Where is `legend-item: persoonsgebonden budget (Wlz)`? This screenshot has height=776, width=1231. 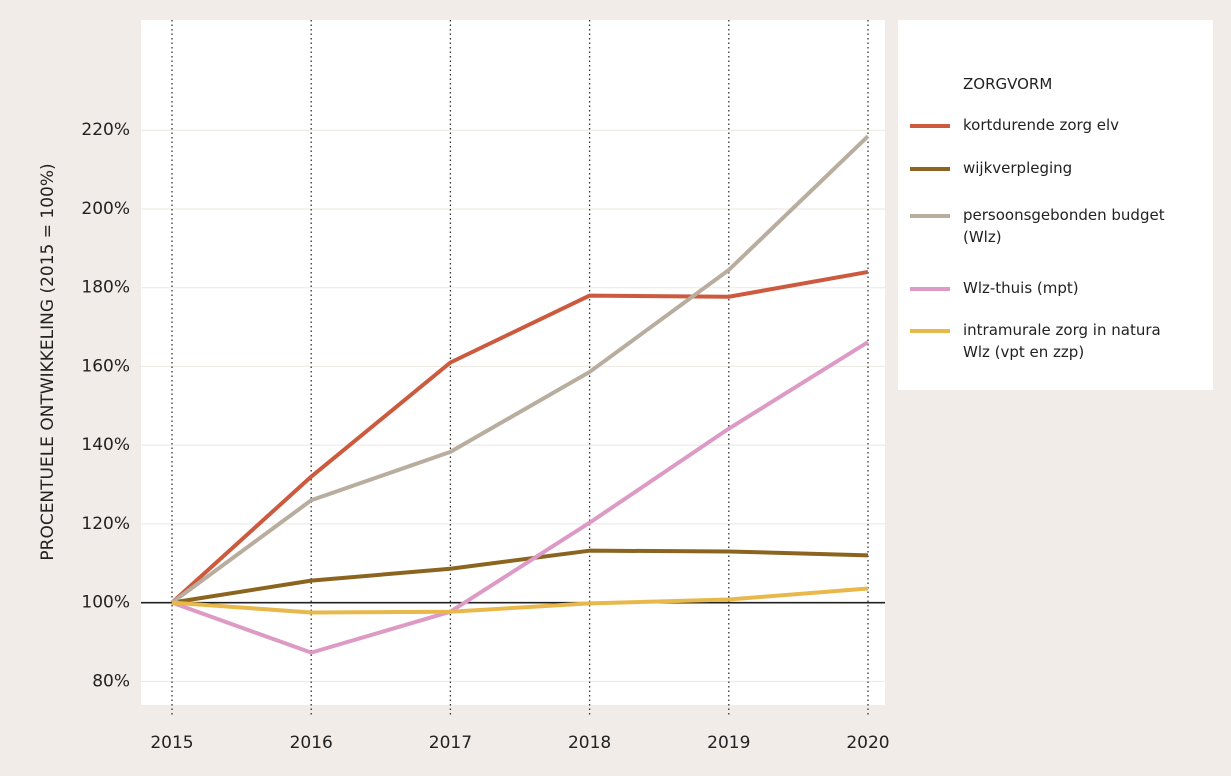
legend-item: persoonsgebonden budget (Wlz) is located at coordinates (1044, 227).